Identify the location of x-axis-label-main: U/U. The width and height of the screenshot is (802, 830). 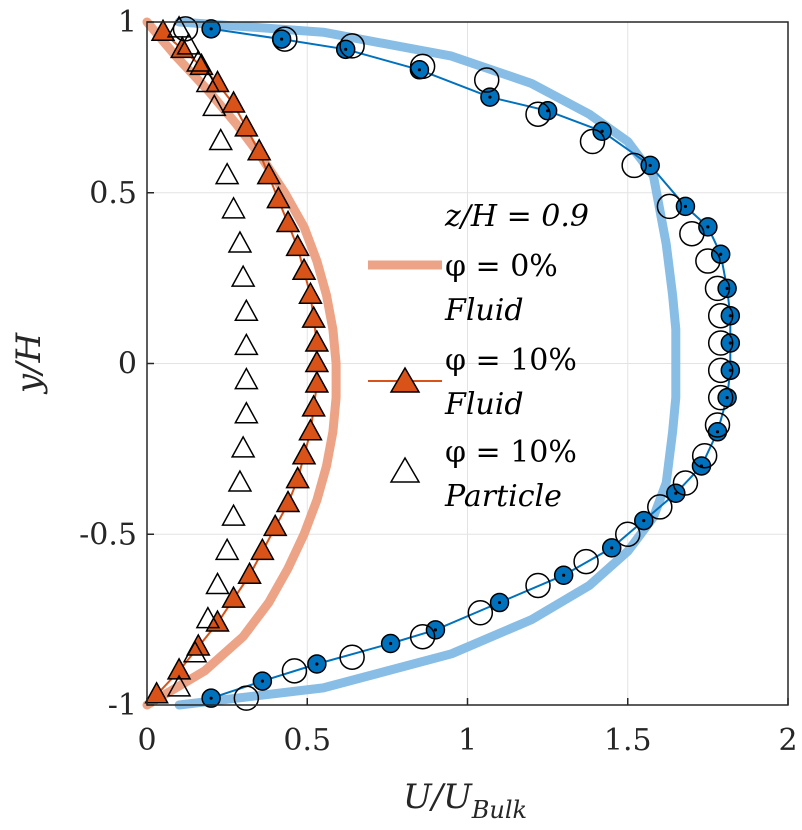
(438, 797).